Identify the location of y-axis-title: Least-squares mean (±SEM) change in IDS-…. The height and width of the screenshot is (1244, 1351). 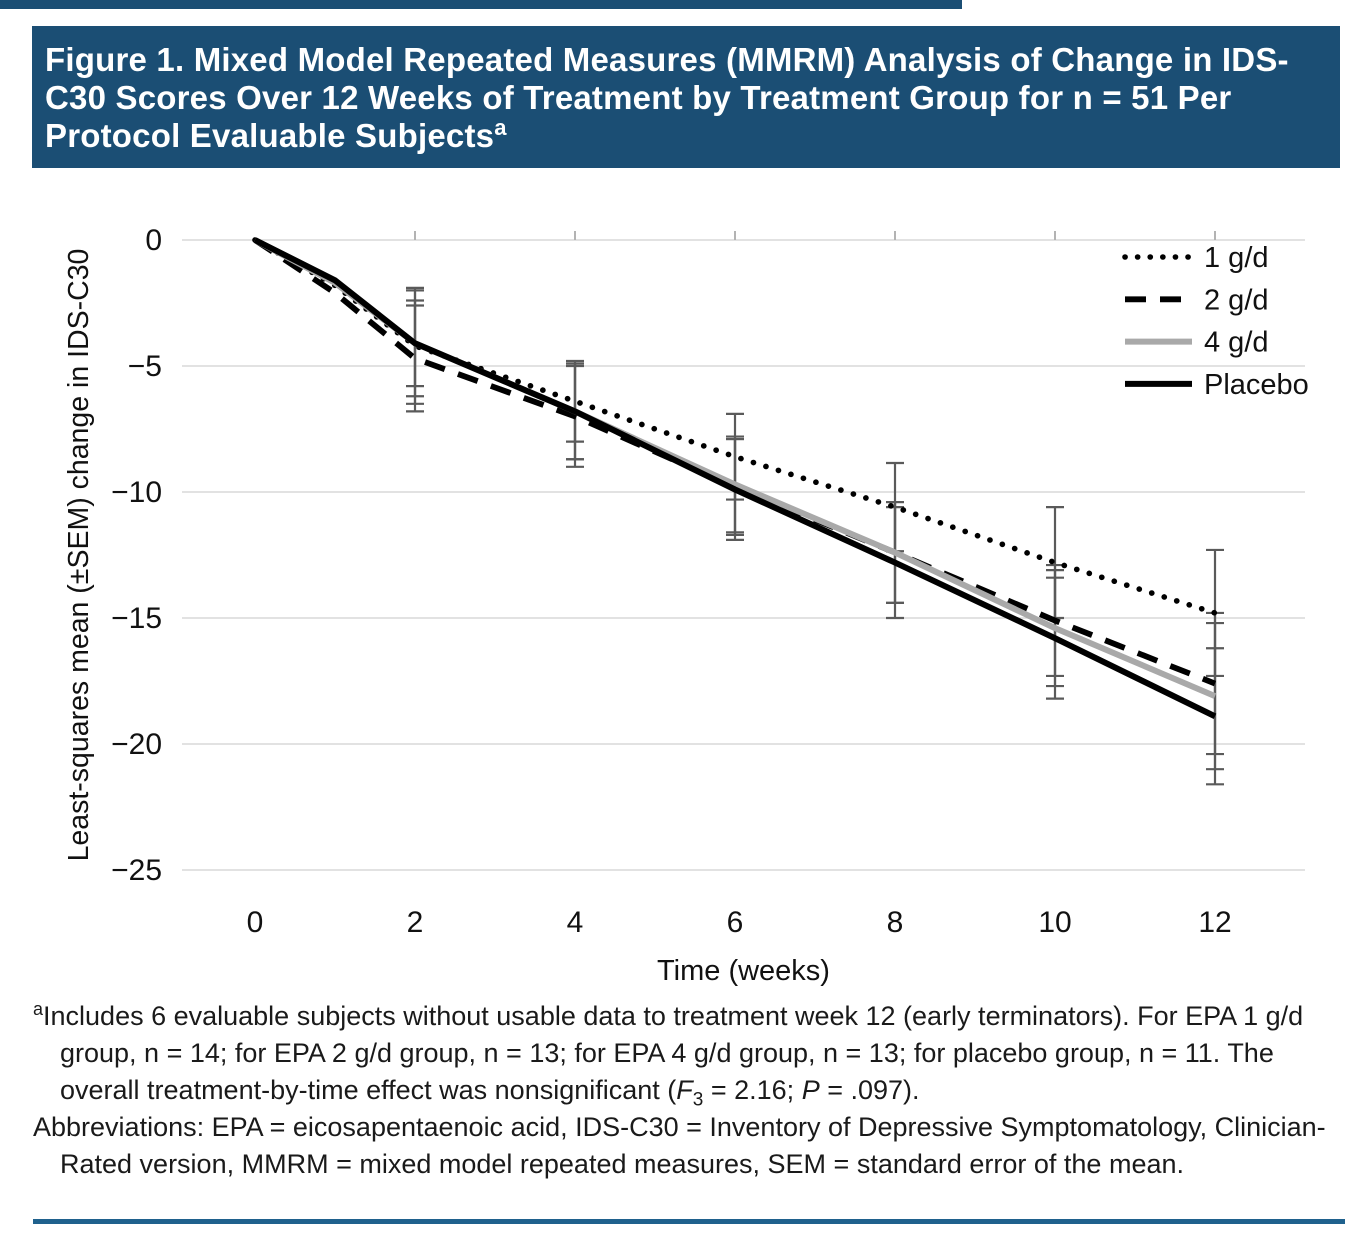
(79, 555).